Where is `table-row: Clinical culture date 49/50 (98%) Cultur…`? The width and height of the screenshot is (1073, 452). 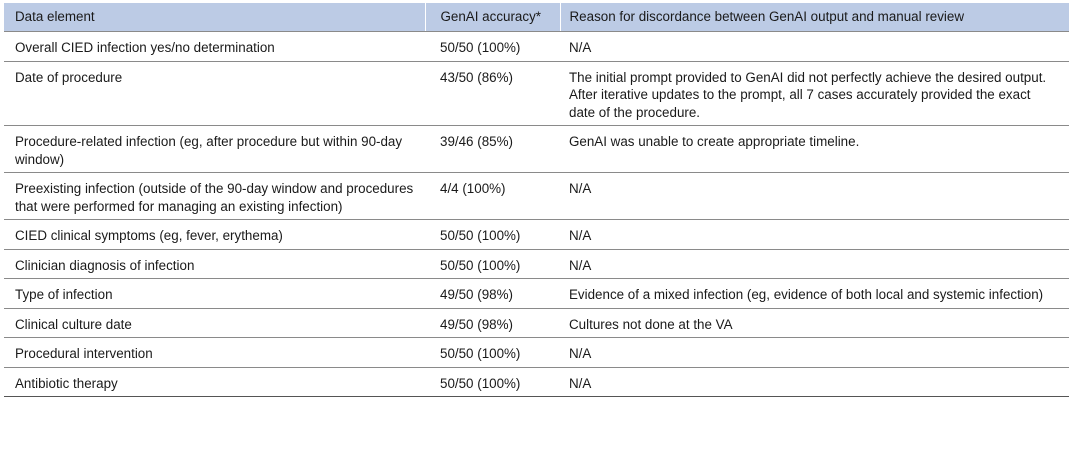
table-row: Clinical culture date 49/50 (98%) Cultur… is located at coordinates (536, 323).